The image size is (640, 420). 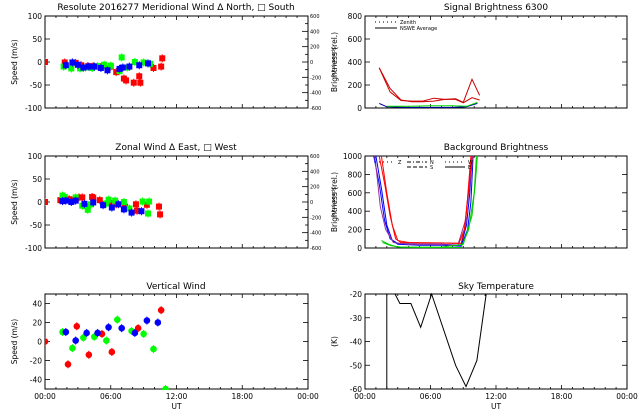 I want to click on y-tick-label: 200, so click(x=355, y=85).